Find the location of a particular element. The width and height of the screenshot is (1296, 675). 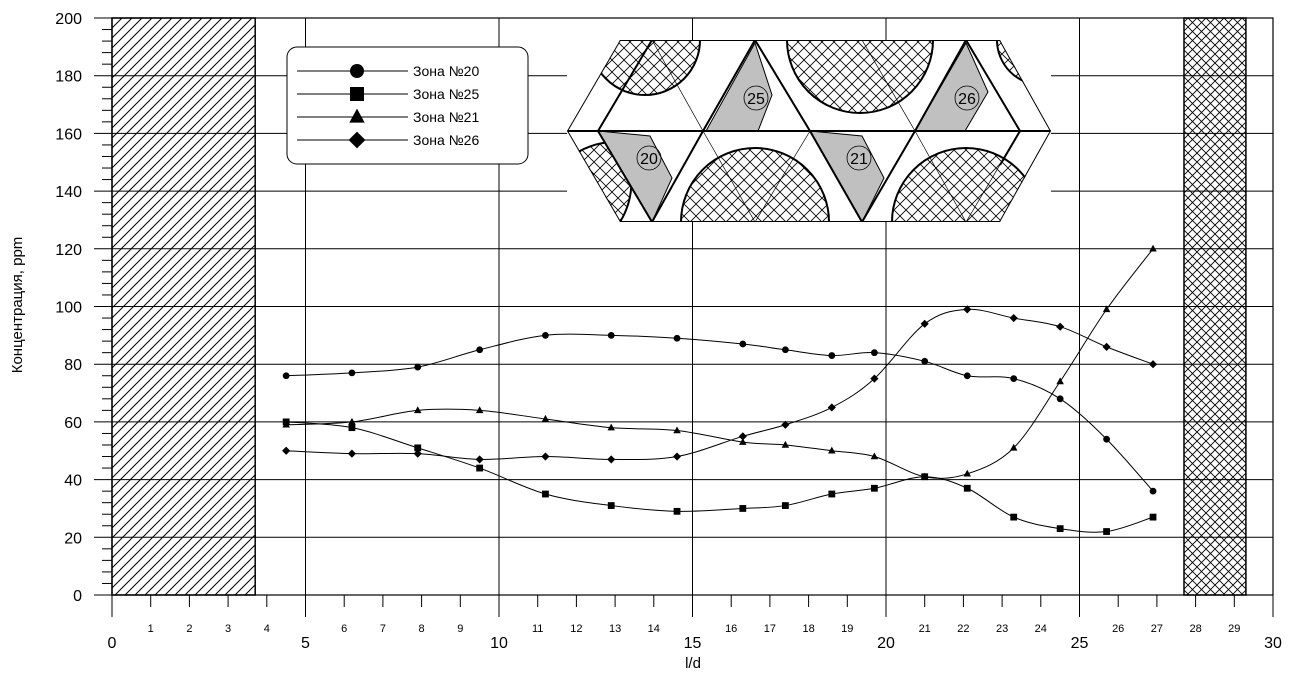

x-minor-tick-label: 18 is located at coordinates (808, 629).